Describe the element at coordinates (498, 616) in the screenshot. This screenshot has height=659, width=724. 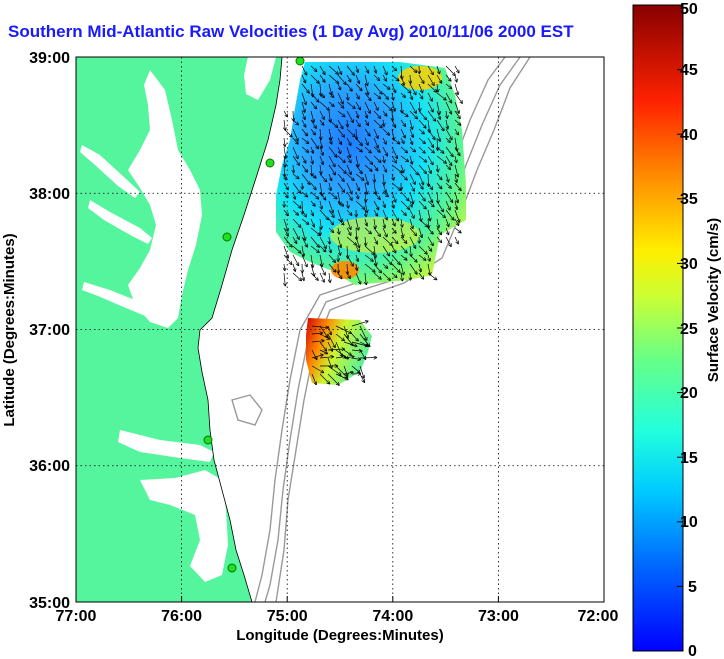
I see `x-tick-label: 73:00` at that location.